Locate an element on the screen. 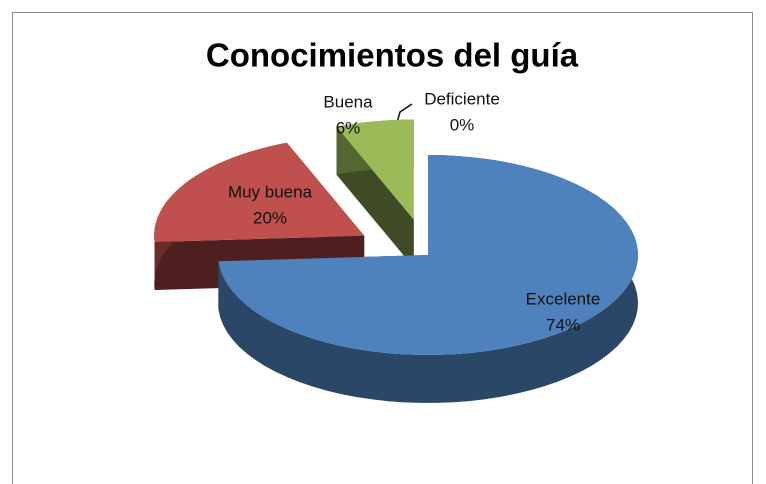  slice-value-label: 0% is located at coordinates (462, 124).